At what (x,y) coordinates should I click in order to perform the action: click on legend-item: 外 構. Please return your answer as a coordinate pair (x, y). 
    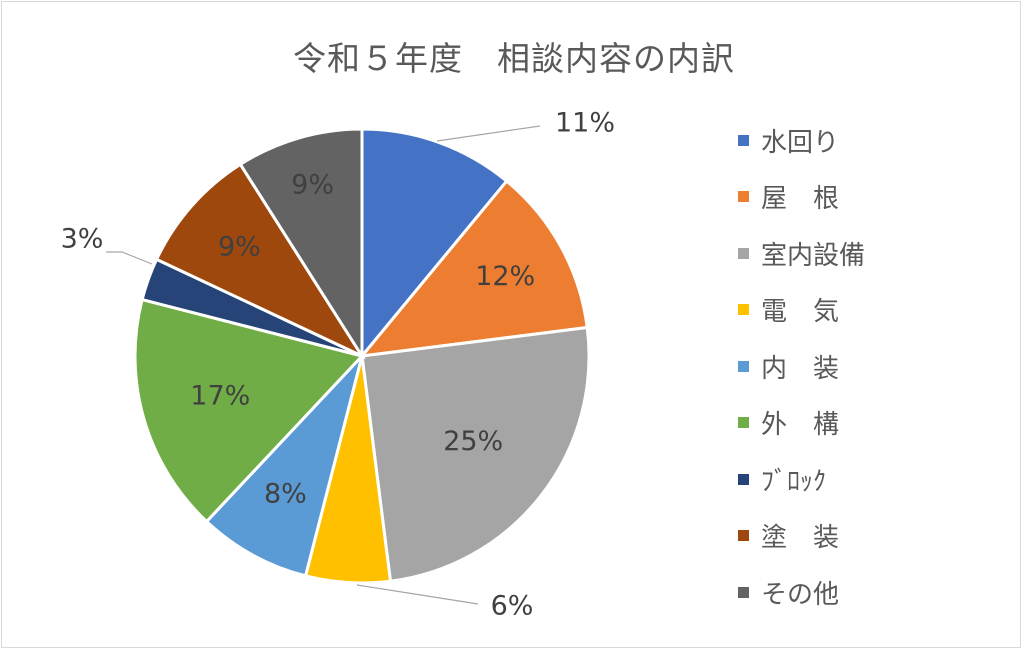
    Looking at the image, I should click on (788, 423).